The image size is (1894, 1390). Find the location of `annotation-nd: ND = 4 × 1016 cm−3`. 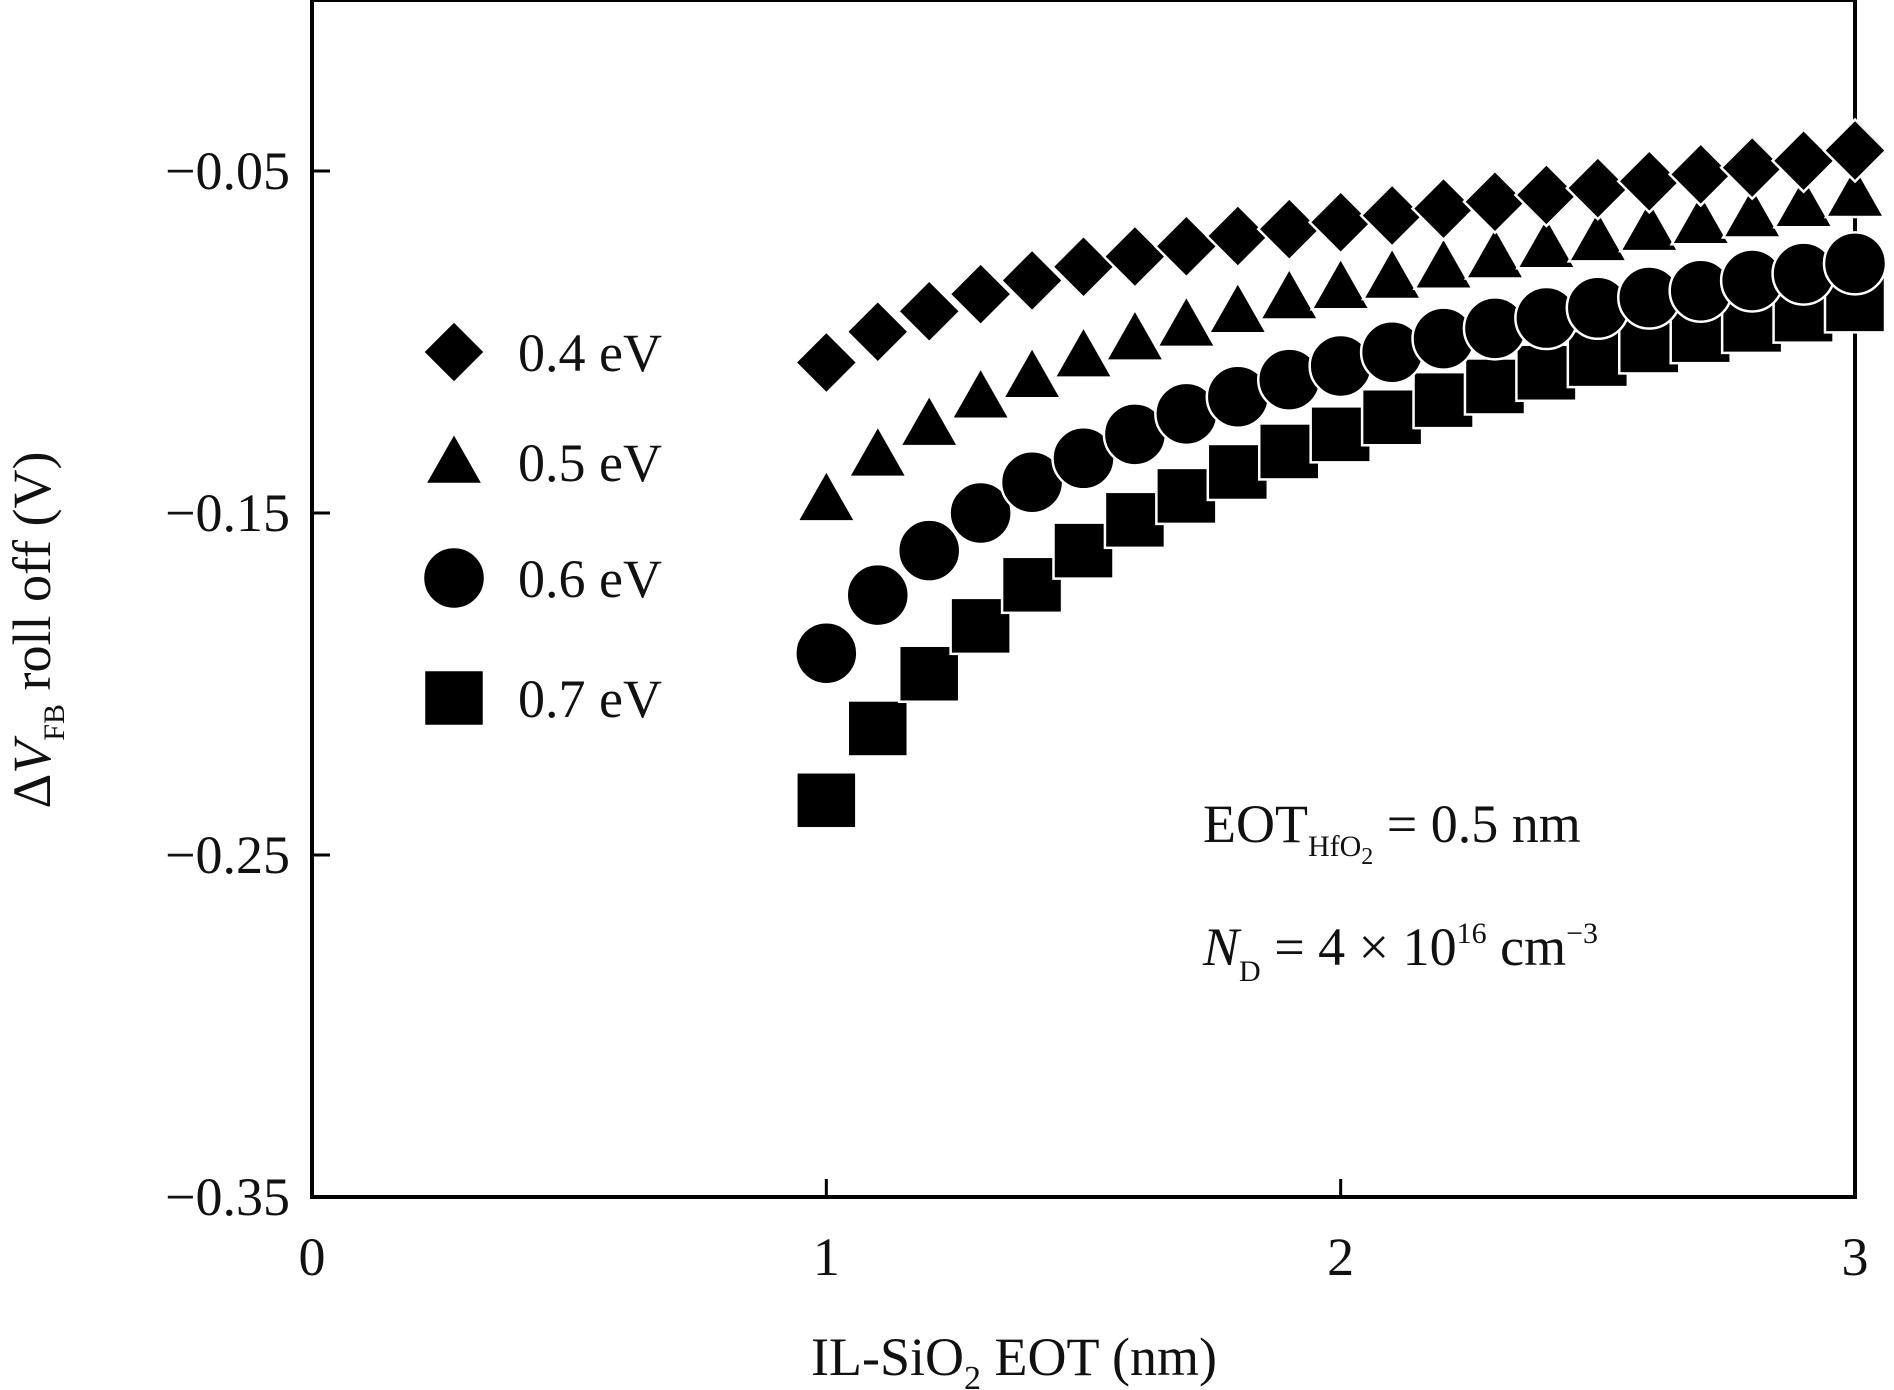

annotation-nd: ND = 4 × 1016 cm−3 is located at coordinates (1400, 952).